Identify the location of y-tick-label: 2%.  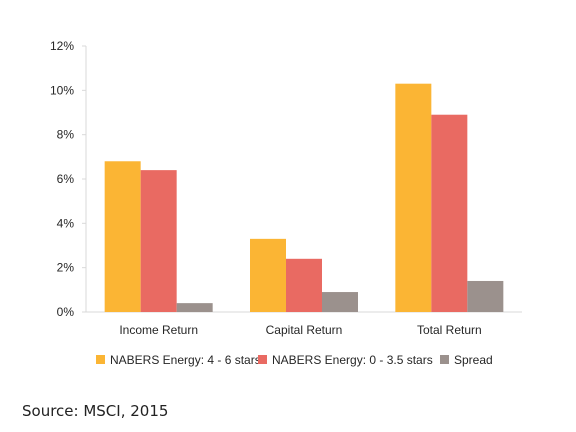
(66, 268).